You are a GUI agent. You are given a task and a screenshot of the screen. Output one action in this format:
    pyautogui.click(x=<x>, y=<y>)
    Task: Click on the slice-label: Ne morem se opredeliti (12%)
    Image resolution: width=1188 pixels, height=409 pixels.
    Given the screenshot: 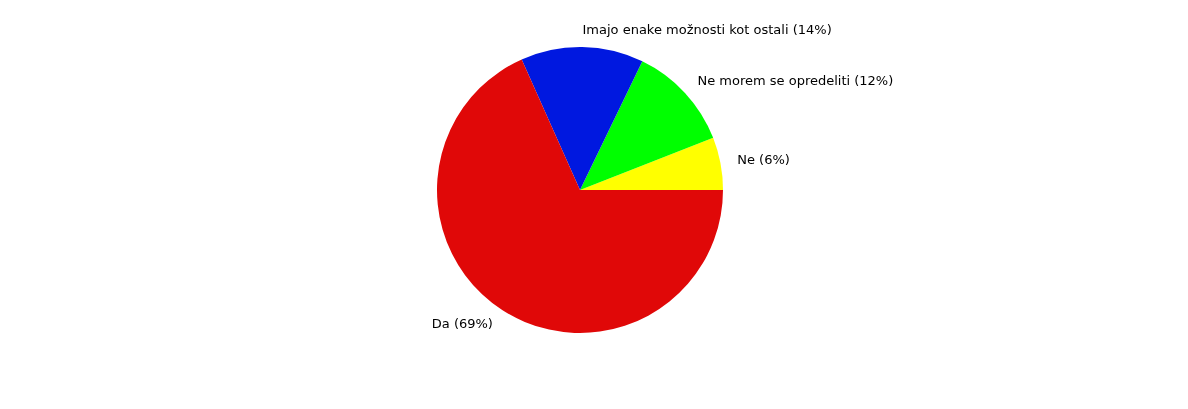 What is the action you would take?
    pyautogui.click(x=795, y=81)
    